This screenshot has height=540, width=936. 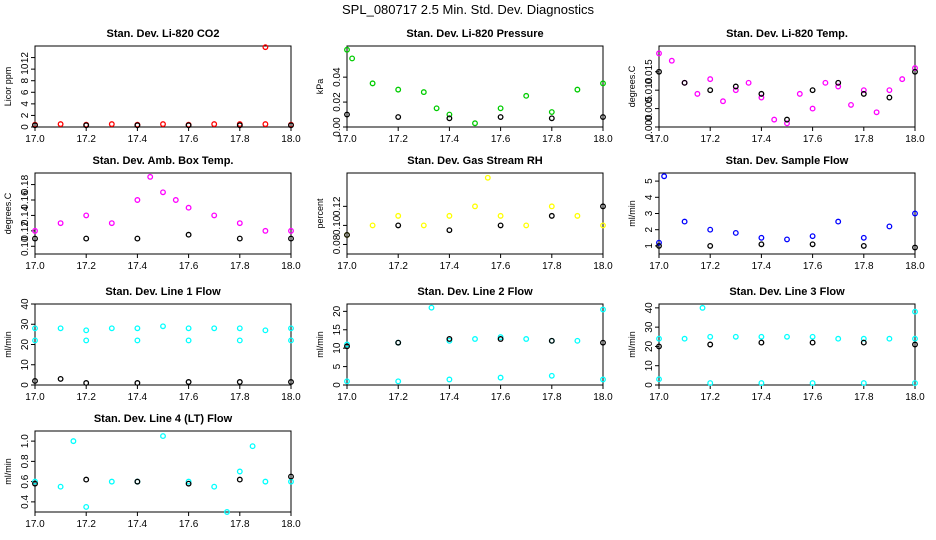 I want to click on y-tick-label: 0.4, so click(x=25, y=501).